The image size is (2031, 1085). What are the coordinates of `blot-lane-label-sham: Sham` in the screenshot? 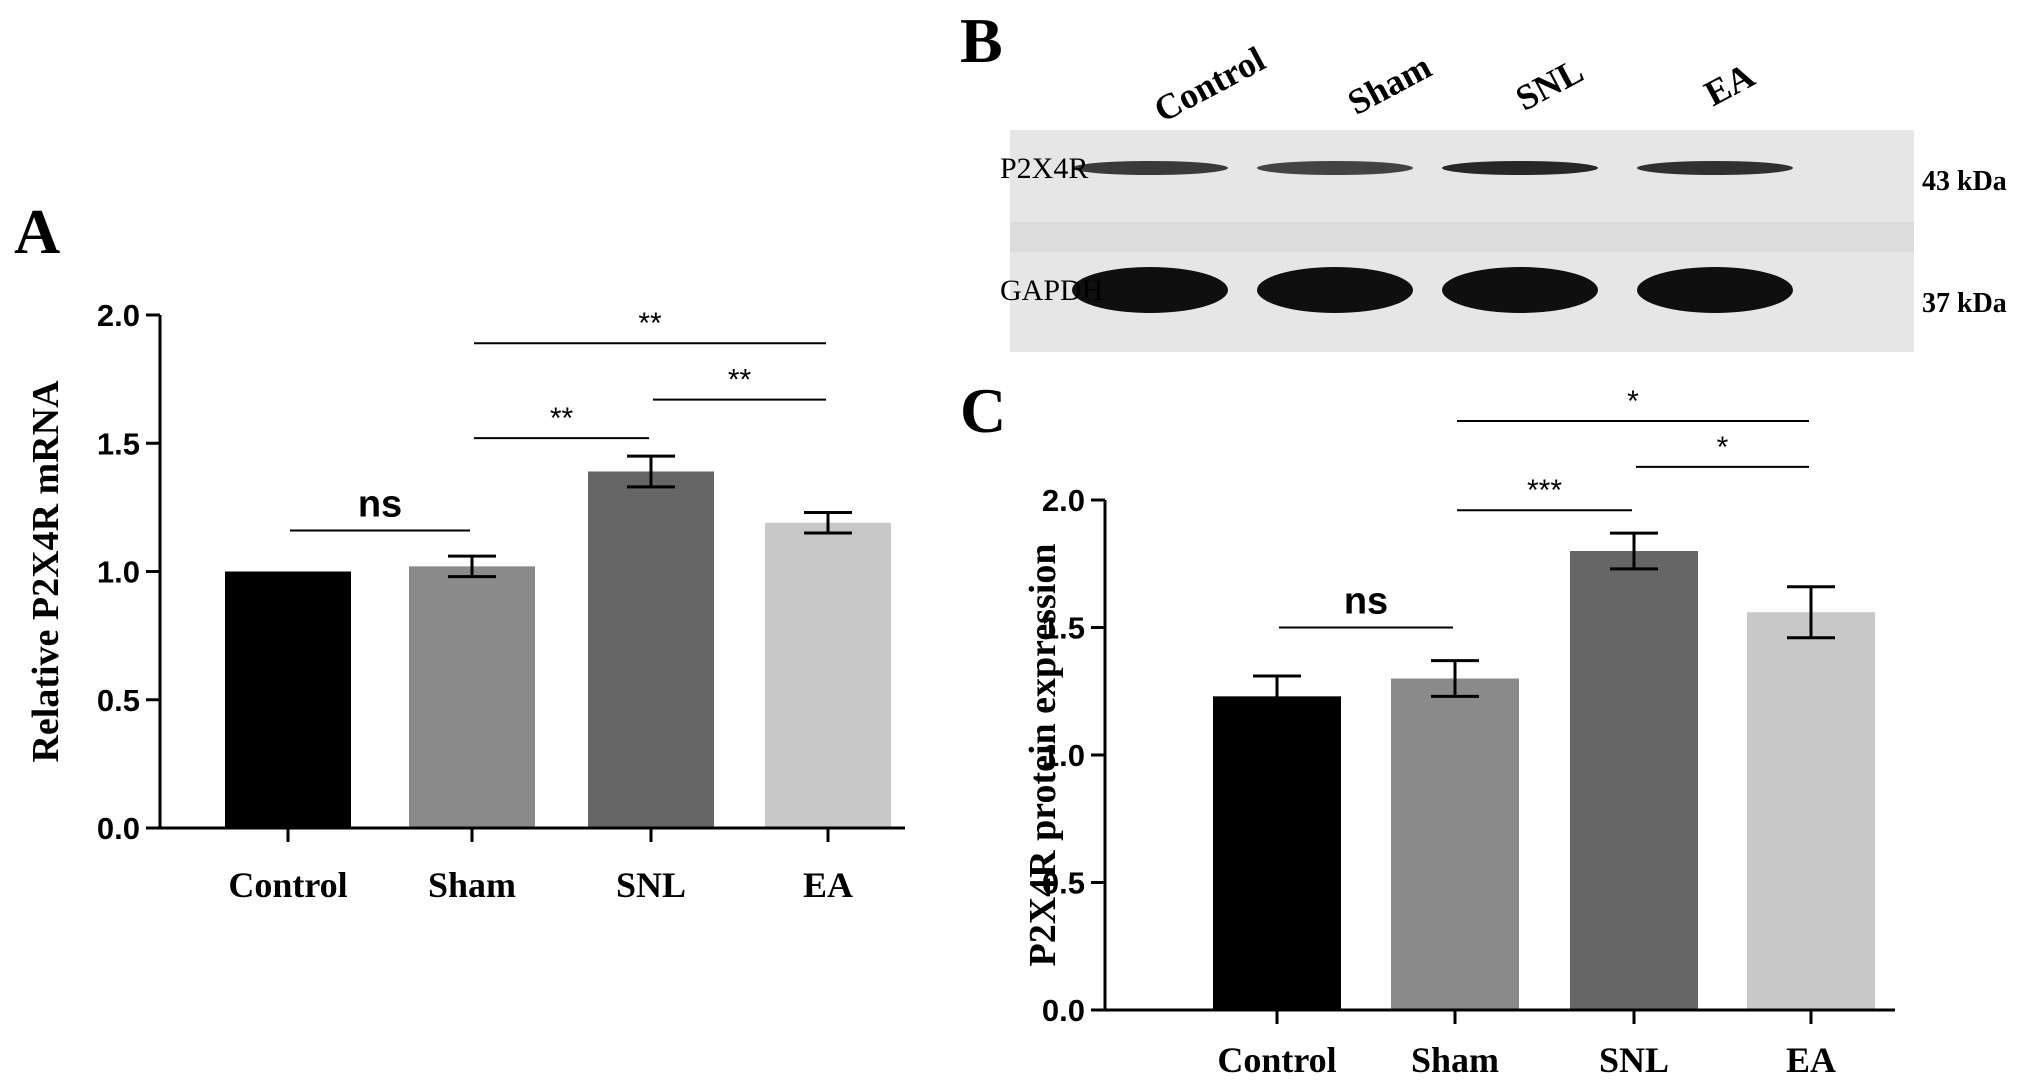 It's located at (1389, 84).